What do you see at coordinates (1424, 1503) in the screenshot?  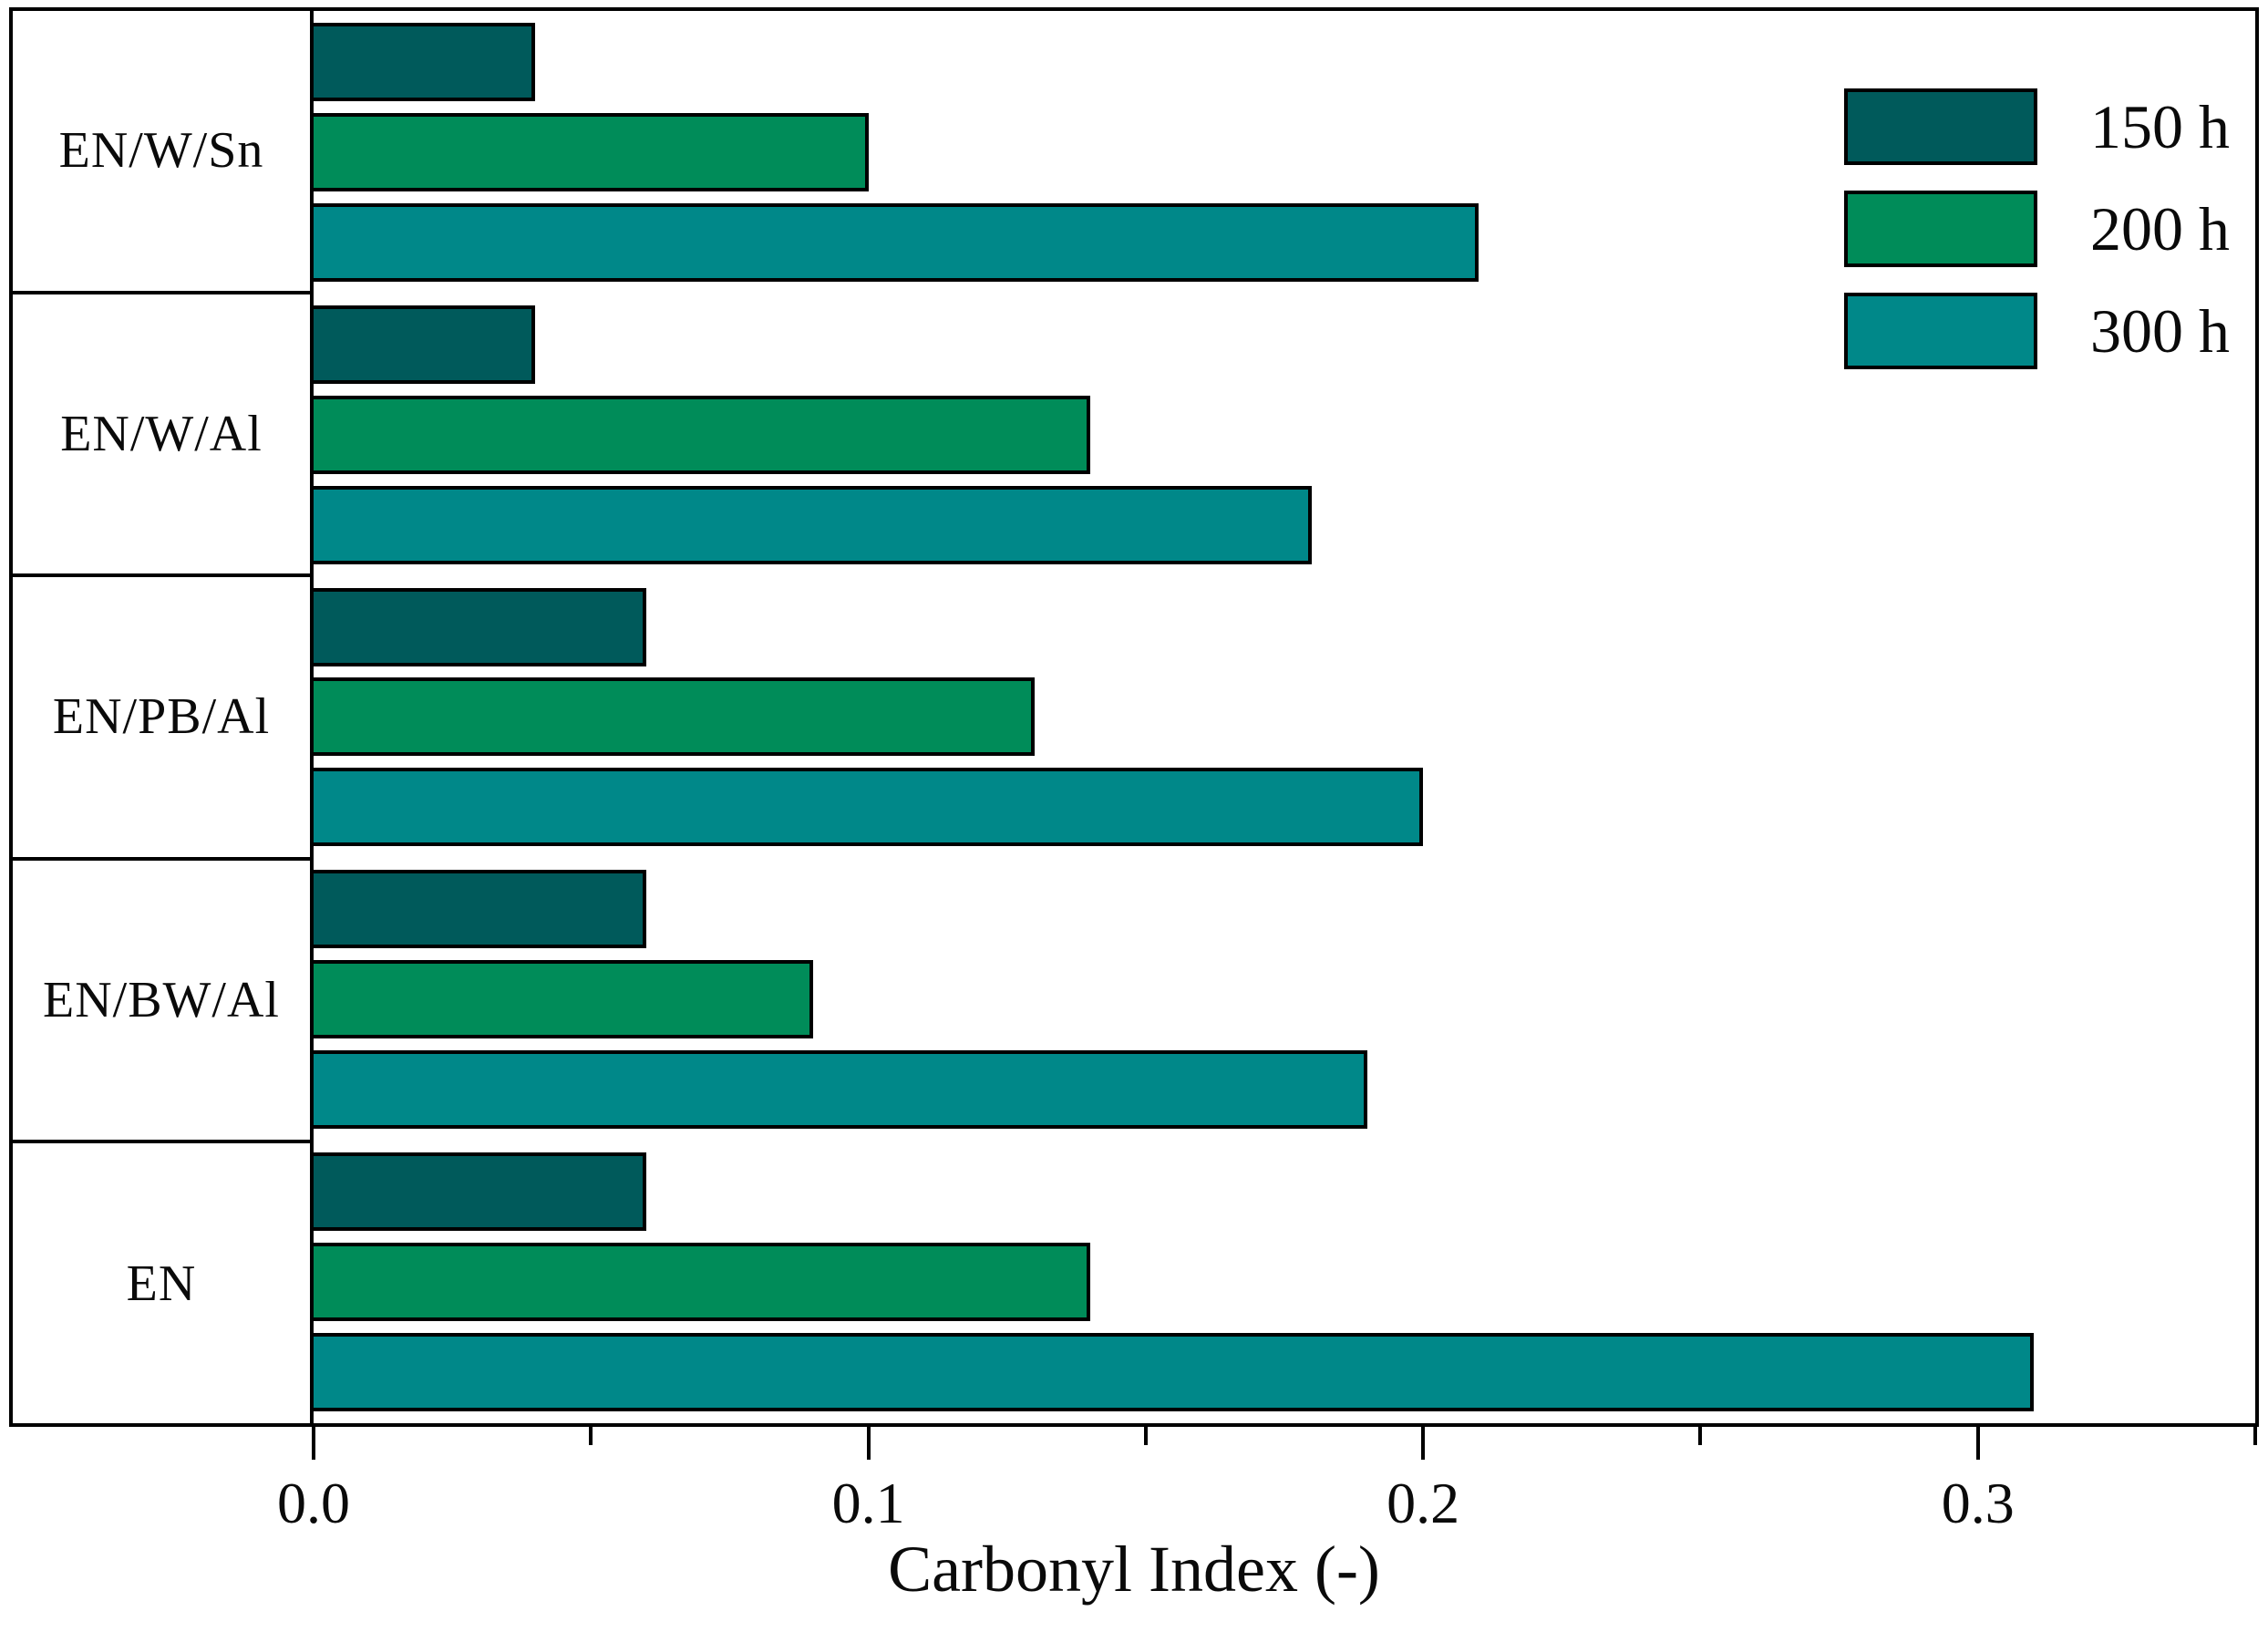 I see `x-tick-label: 0.2` at bounding box center [1424, 1503].